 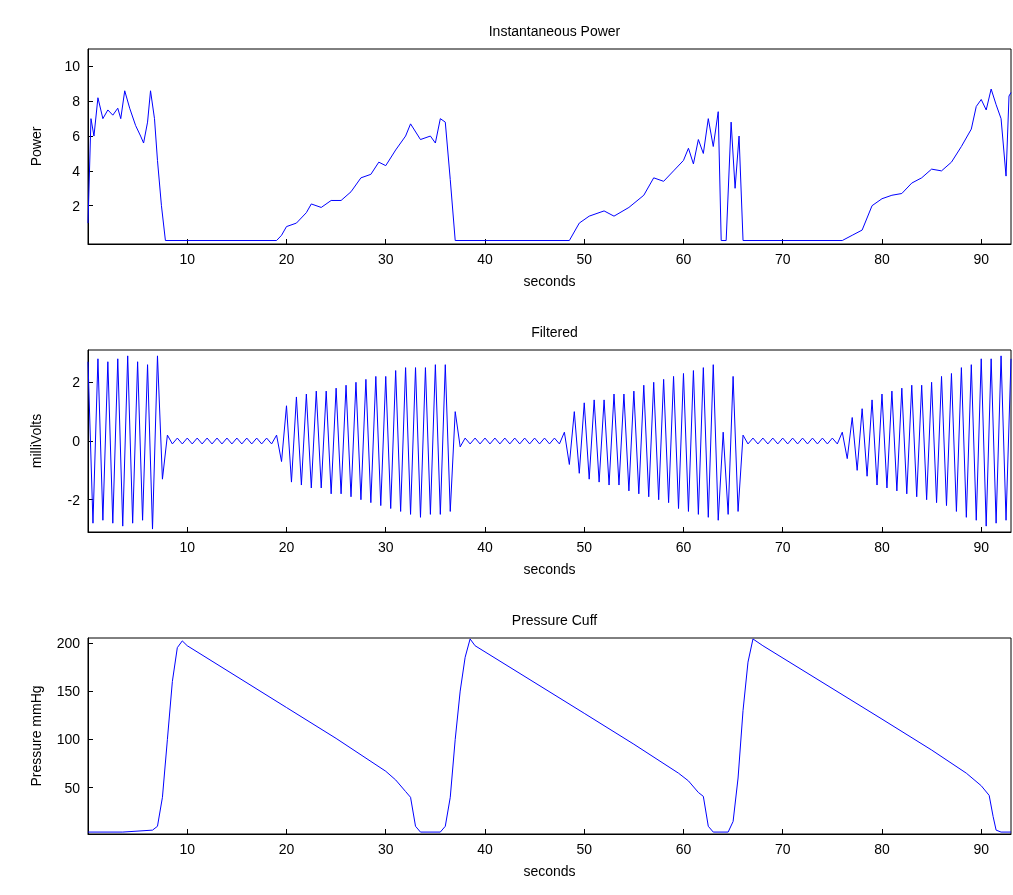 What do you see at coordinates (68, 642) in the screenshot?
I see `y-tick-label: 200` at bounding box center [68, 642].